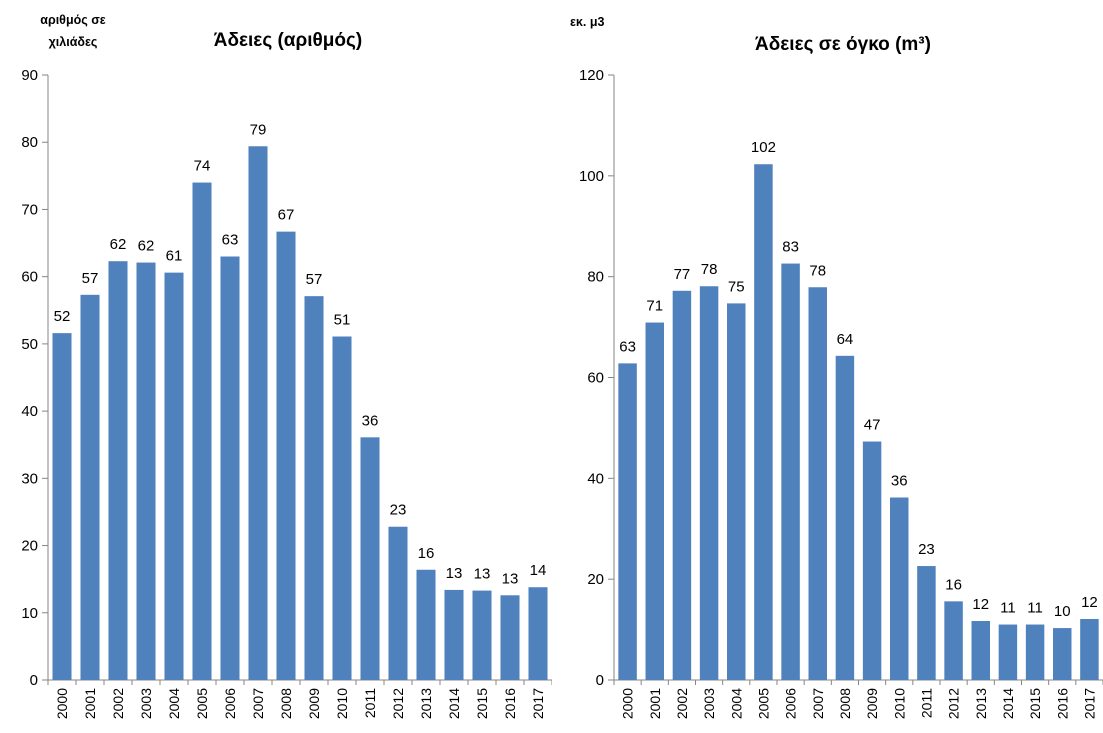  What do you see at coordinates (72, 20) in the screenshot?
I see `y-unit-label-line1: αριθμός σε` at bounding box center [72, 20].